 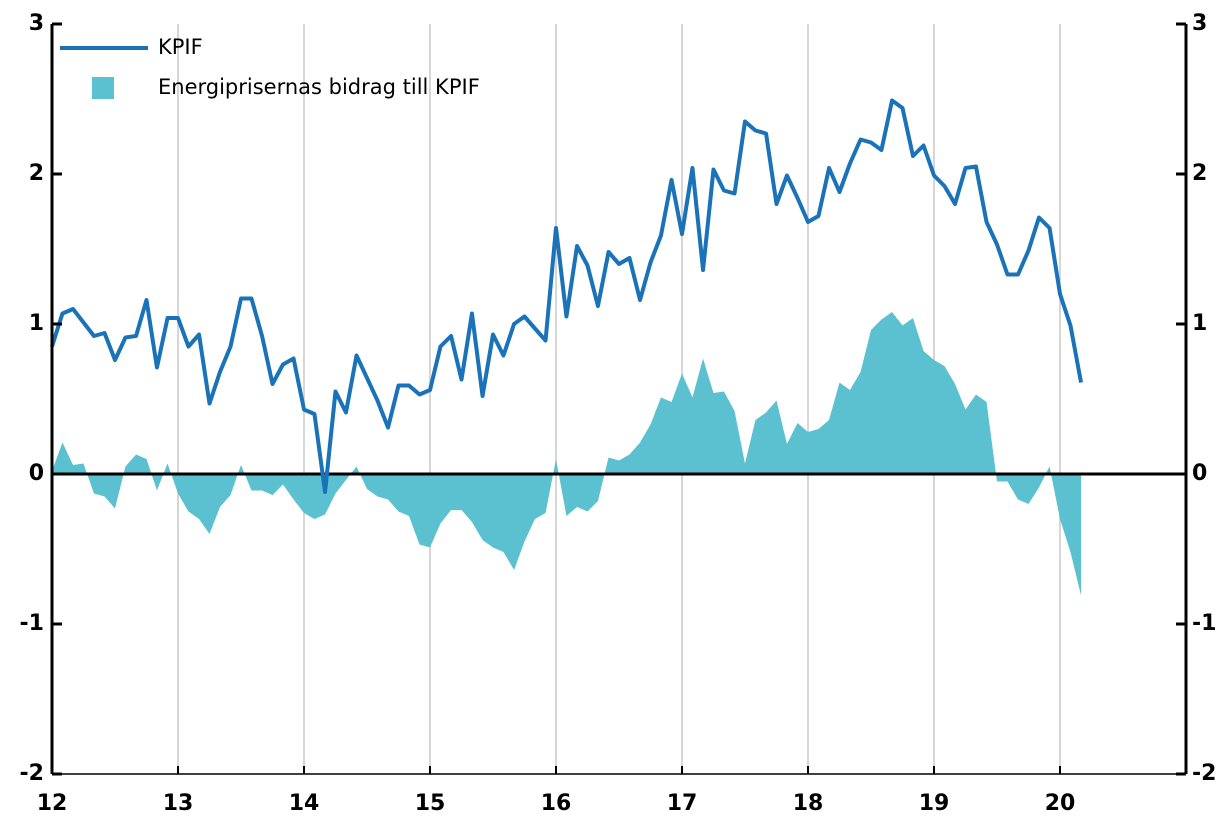 What do you see at coordinates (32, 623) in the screenshot?
I see `y-tick-label: -1` at bounding box center [32, 623].